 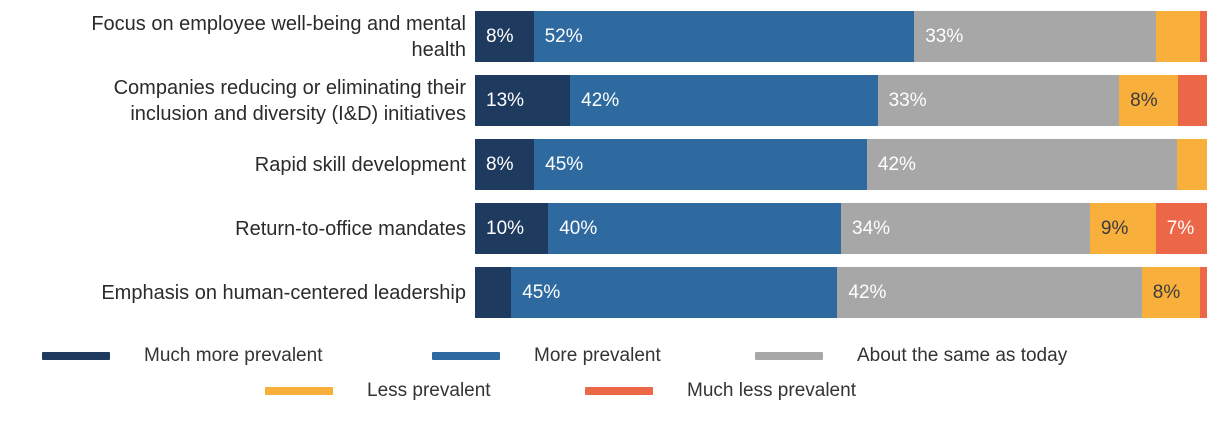 I want to click on stacked-bar: 8% 45% 42%, so click(x=841, y=164).